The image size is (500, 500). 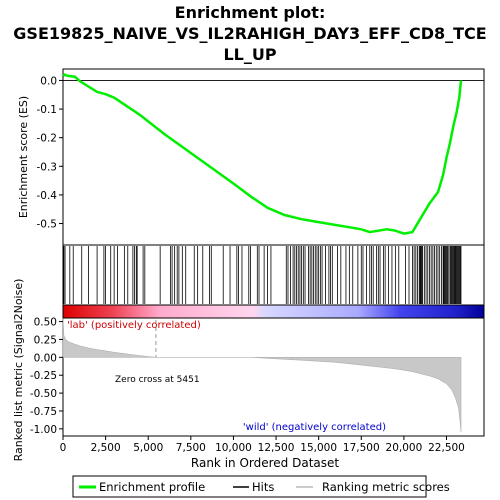 What do you see at coordinates (47, 225) in the screenshot?
I see `es-ytick-label: -0.5` at bounding box center [47, 225].